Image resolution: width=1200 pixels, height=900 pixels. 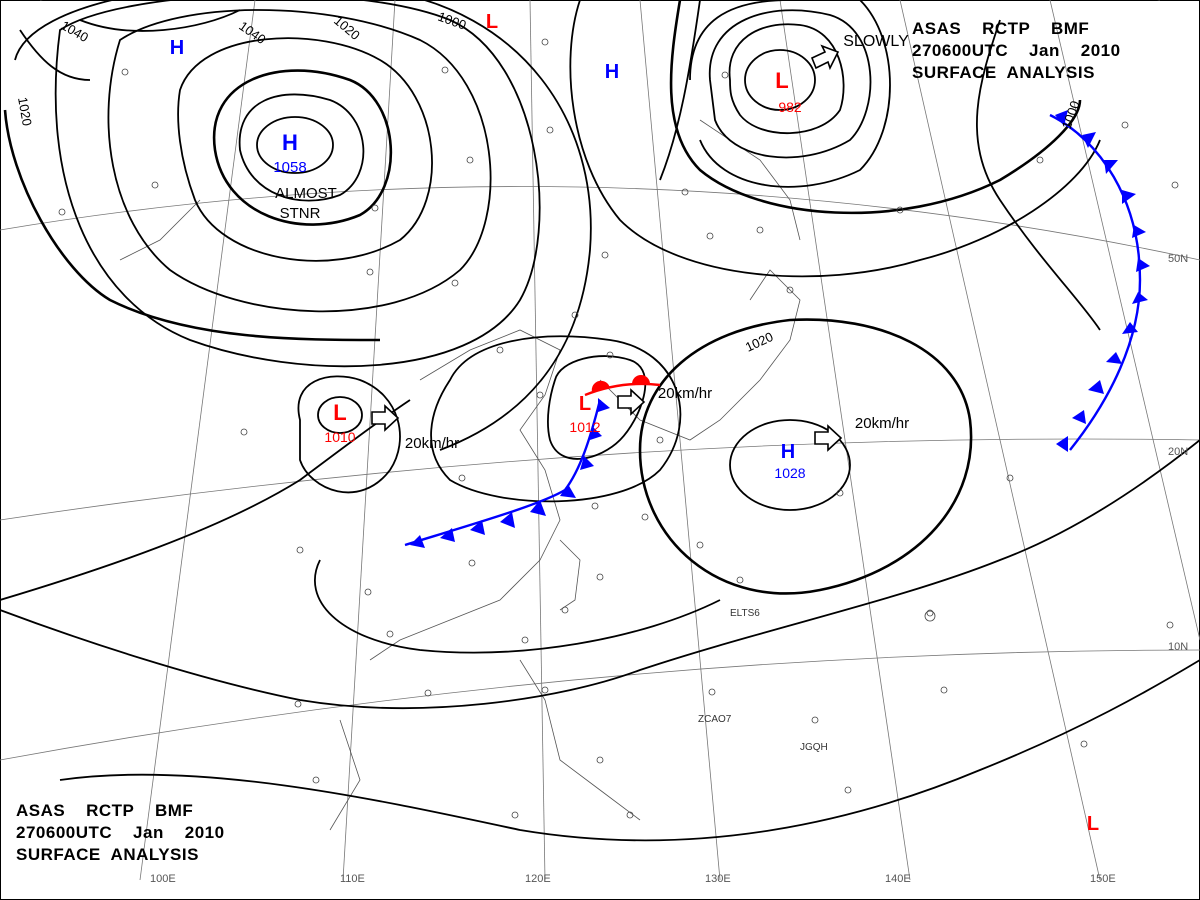 I want to click on station-id: ZCAO7, so click(x=715, y=719).